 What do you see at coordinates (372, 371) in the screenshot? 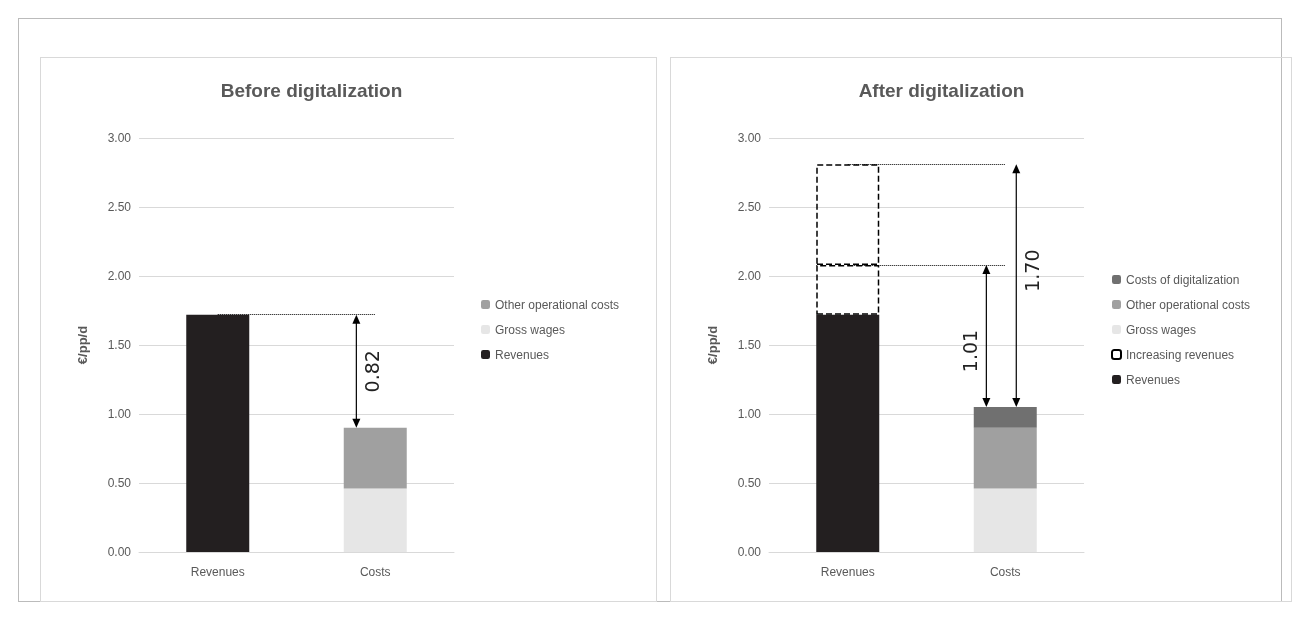
I see `annotation: 0.82` at bounding box center [372, 371].